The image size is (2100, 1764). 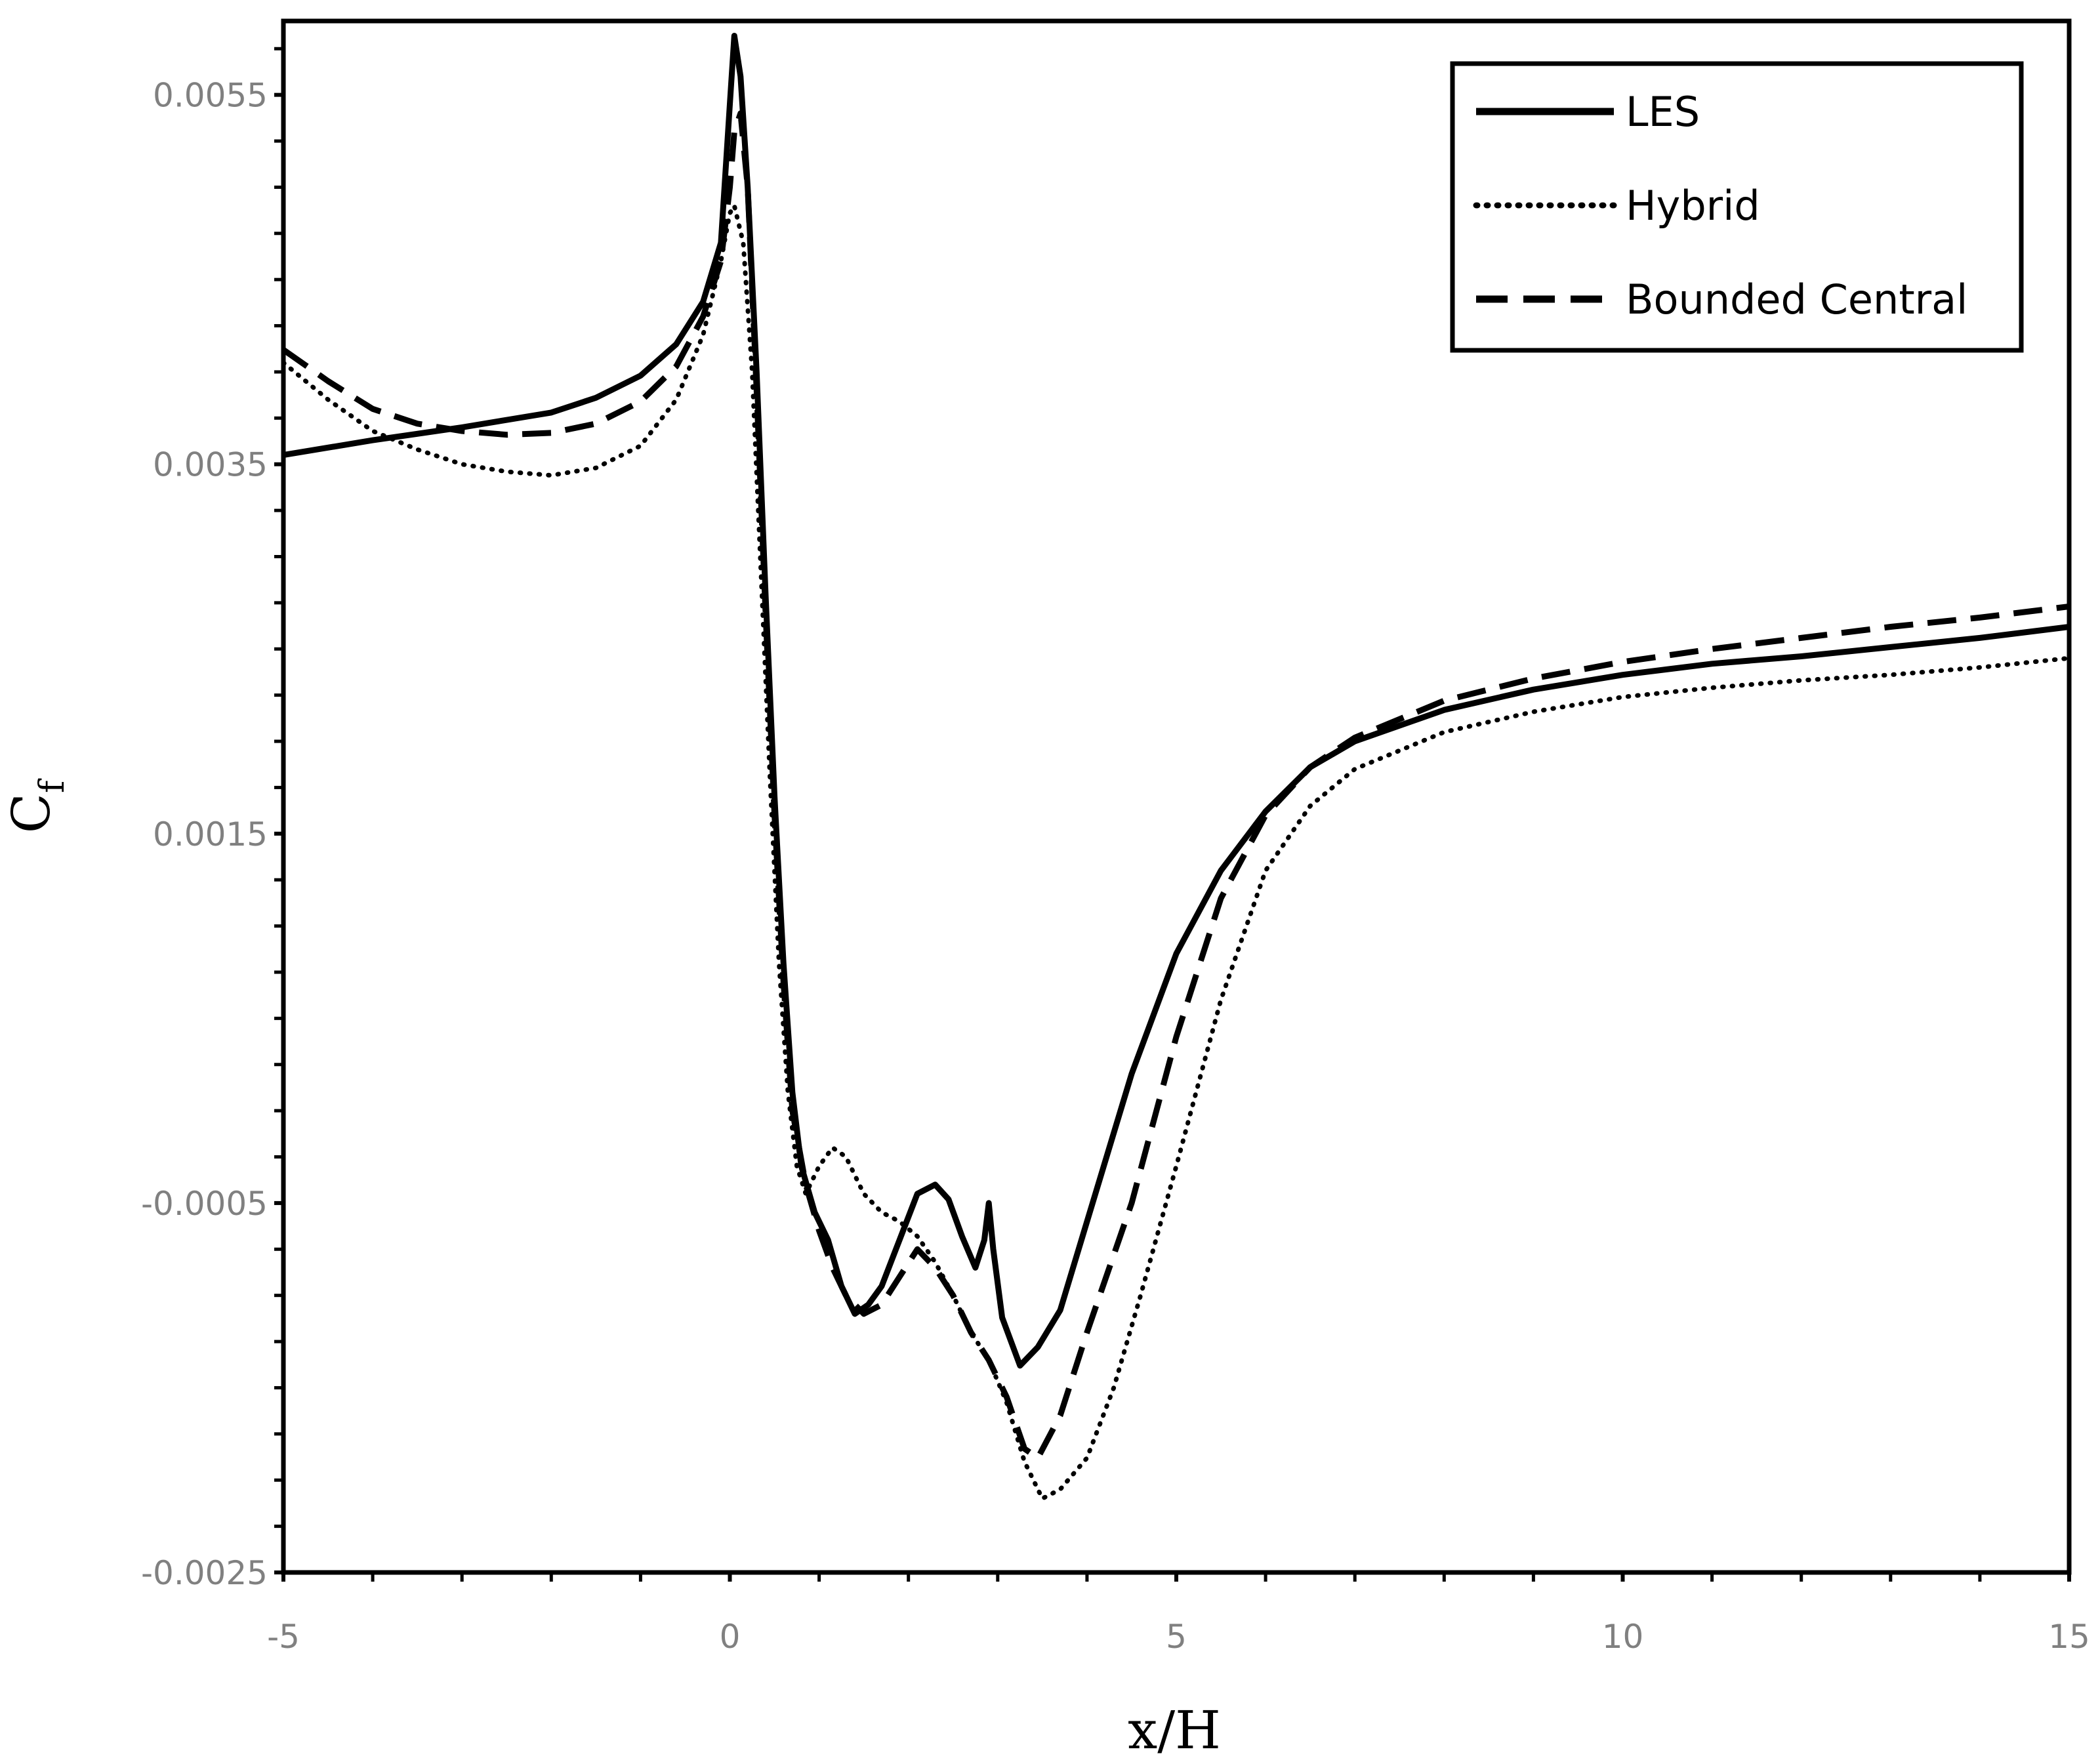 I want to click on y-tick-label: -0.0025, so click(x=204, y=1573).